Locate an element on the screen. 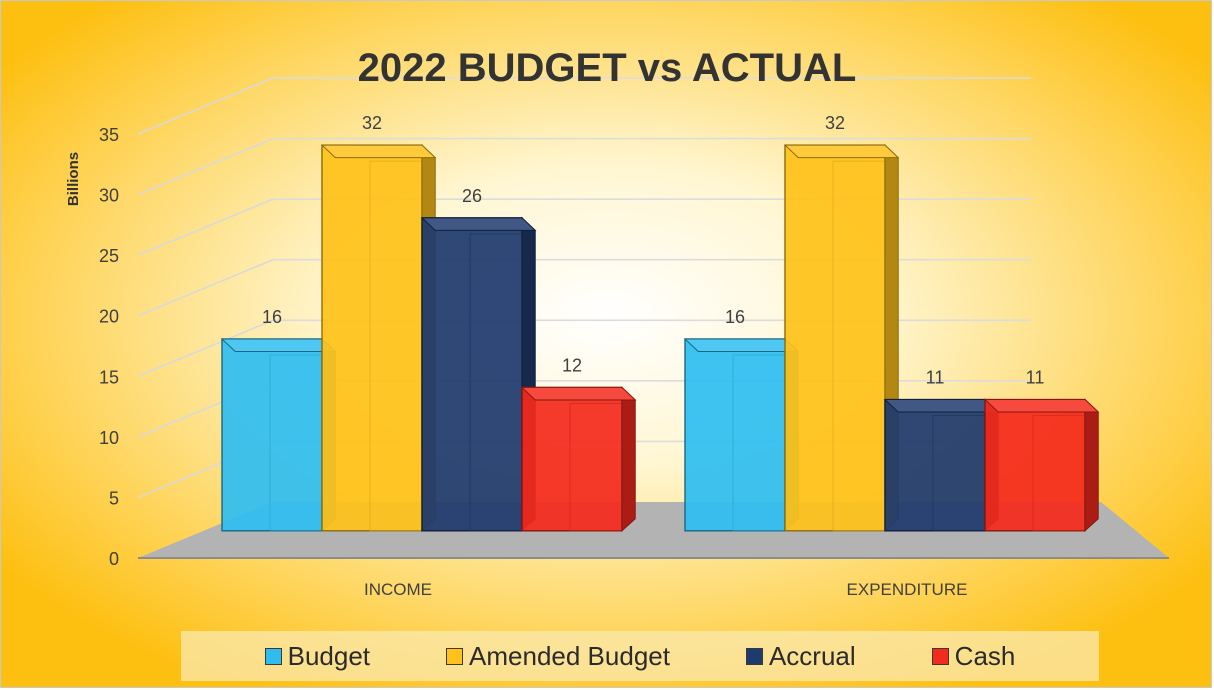 This screenshot has height=690, width=1214. legend-item: Accrual is located at coordinates (800, 656).